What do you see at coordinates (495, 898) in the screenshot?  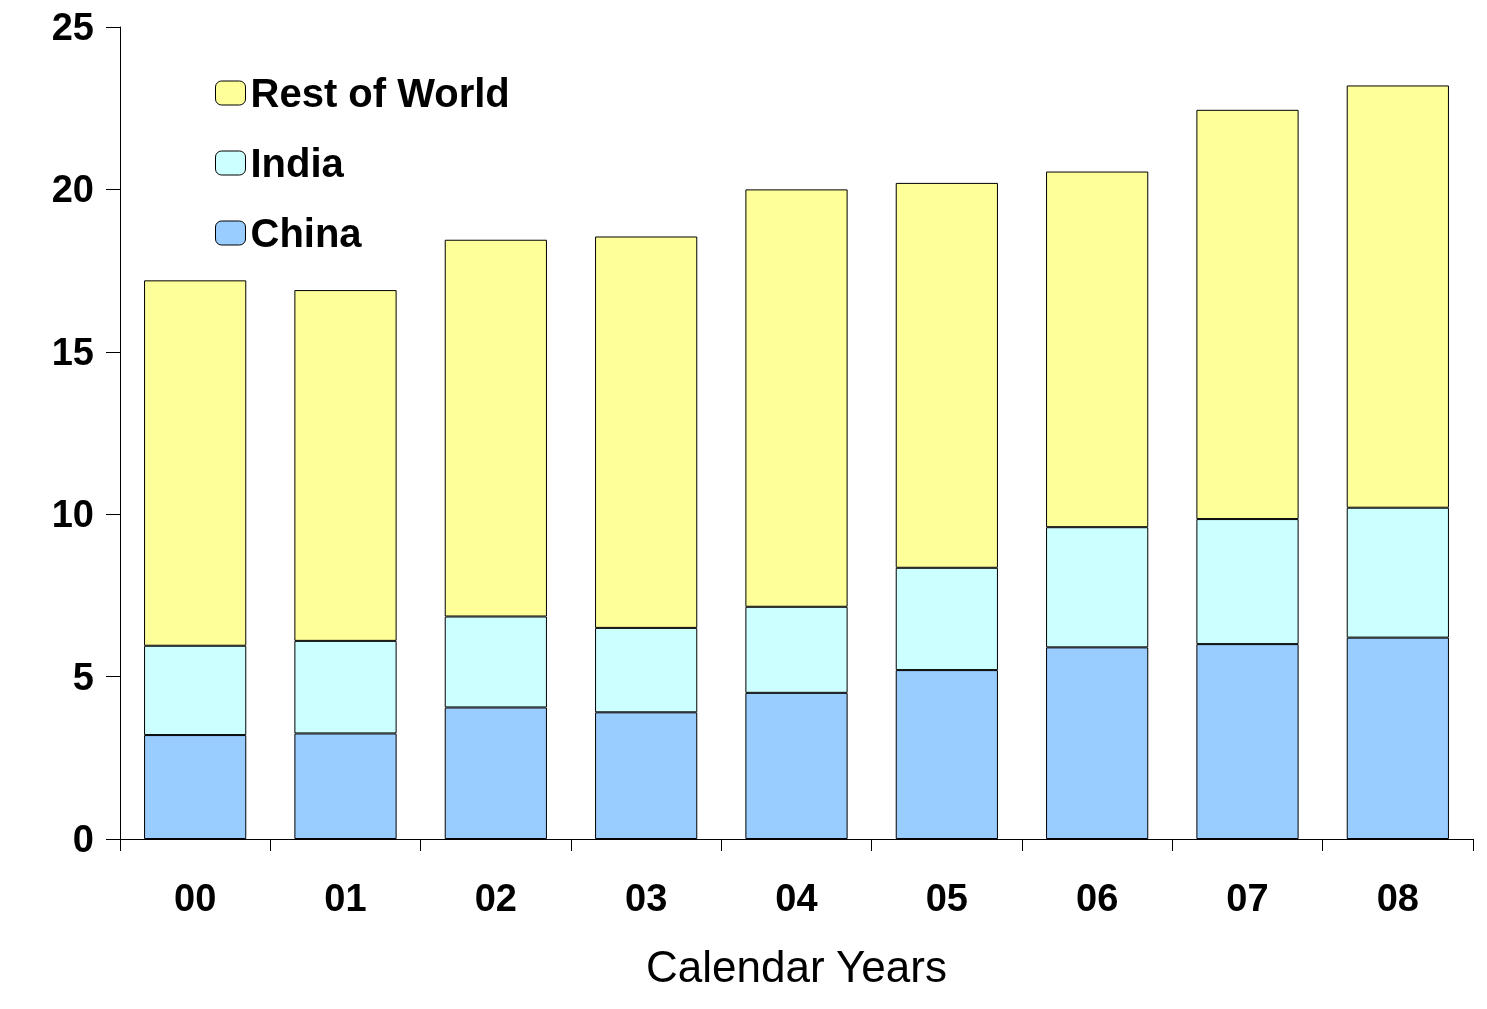 I see `x-tick-label: 02` at bounding box center [495, 898].